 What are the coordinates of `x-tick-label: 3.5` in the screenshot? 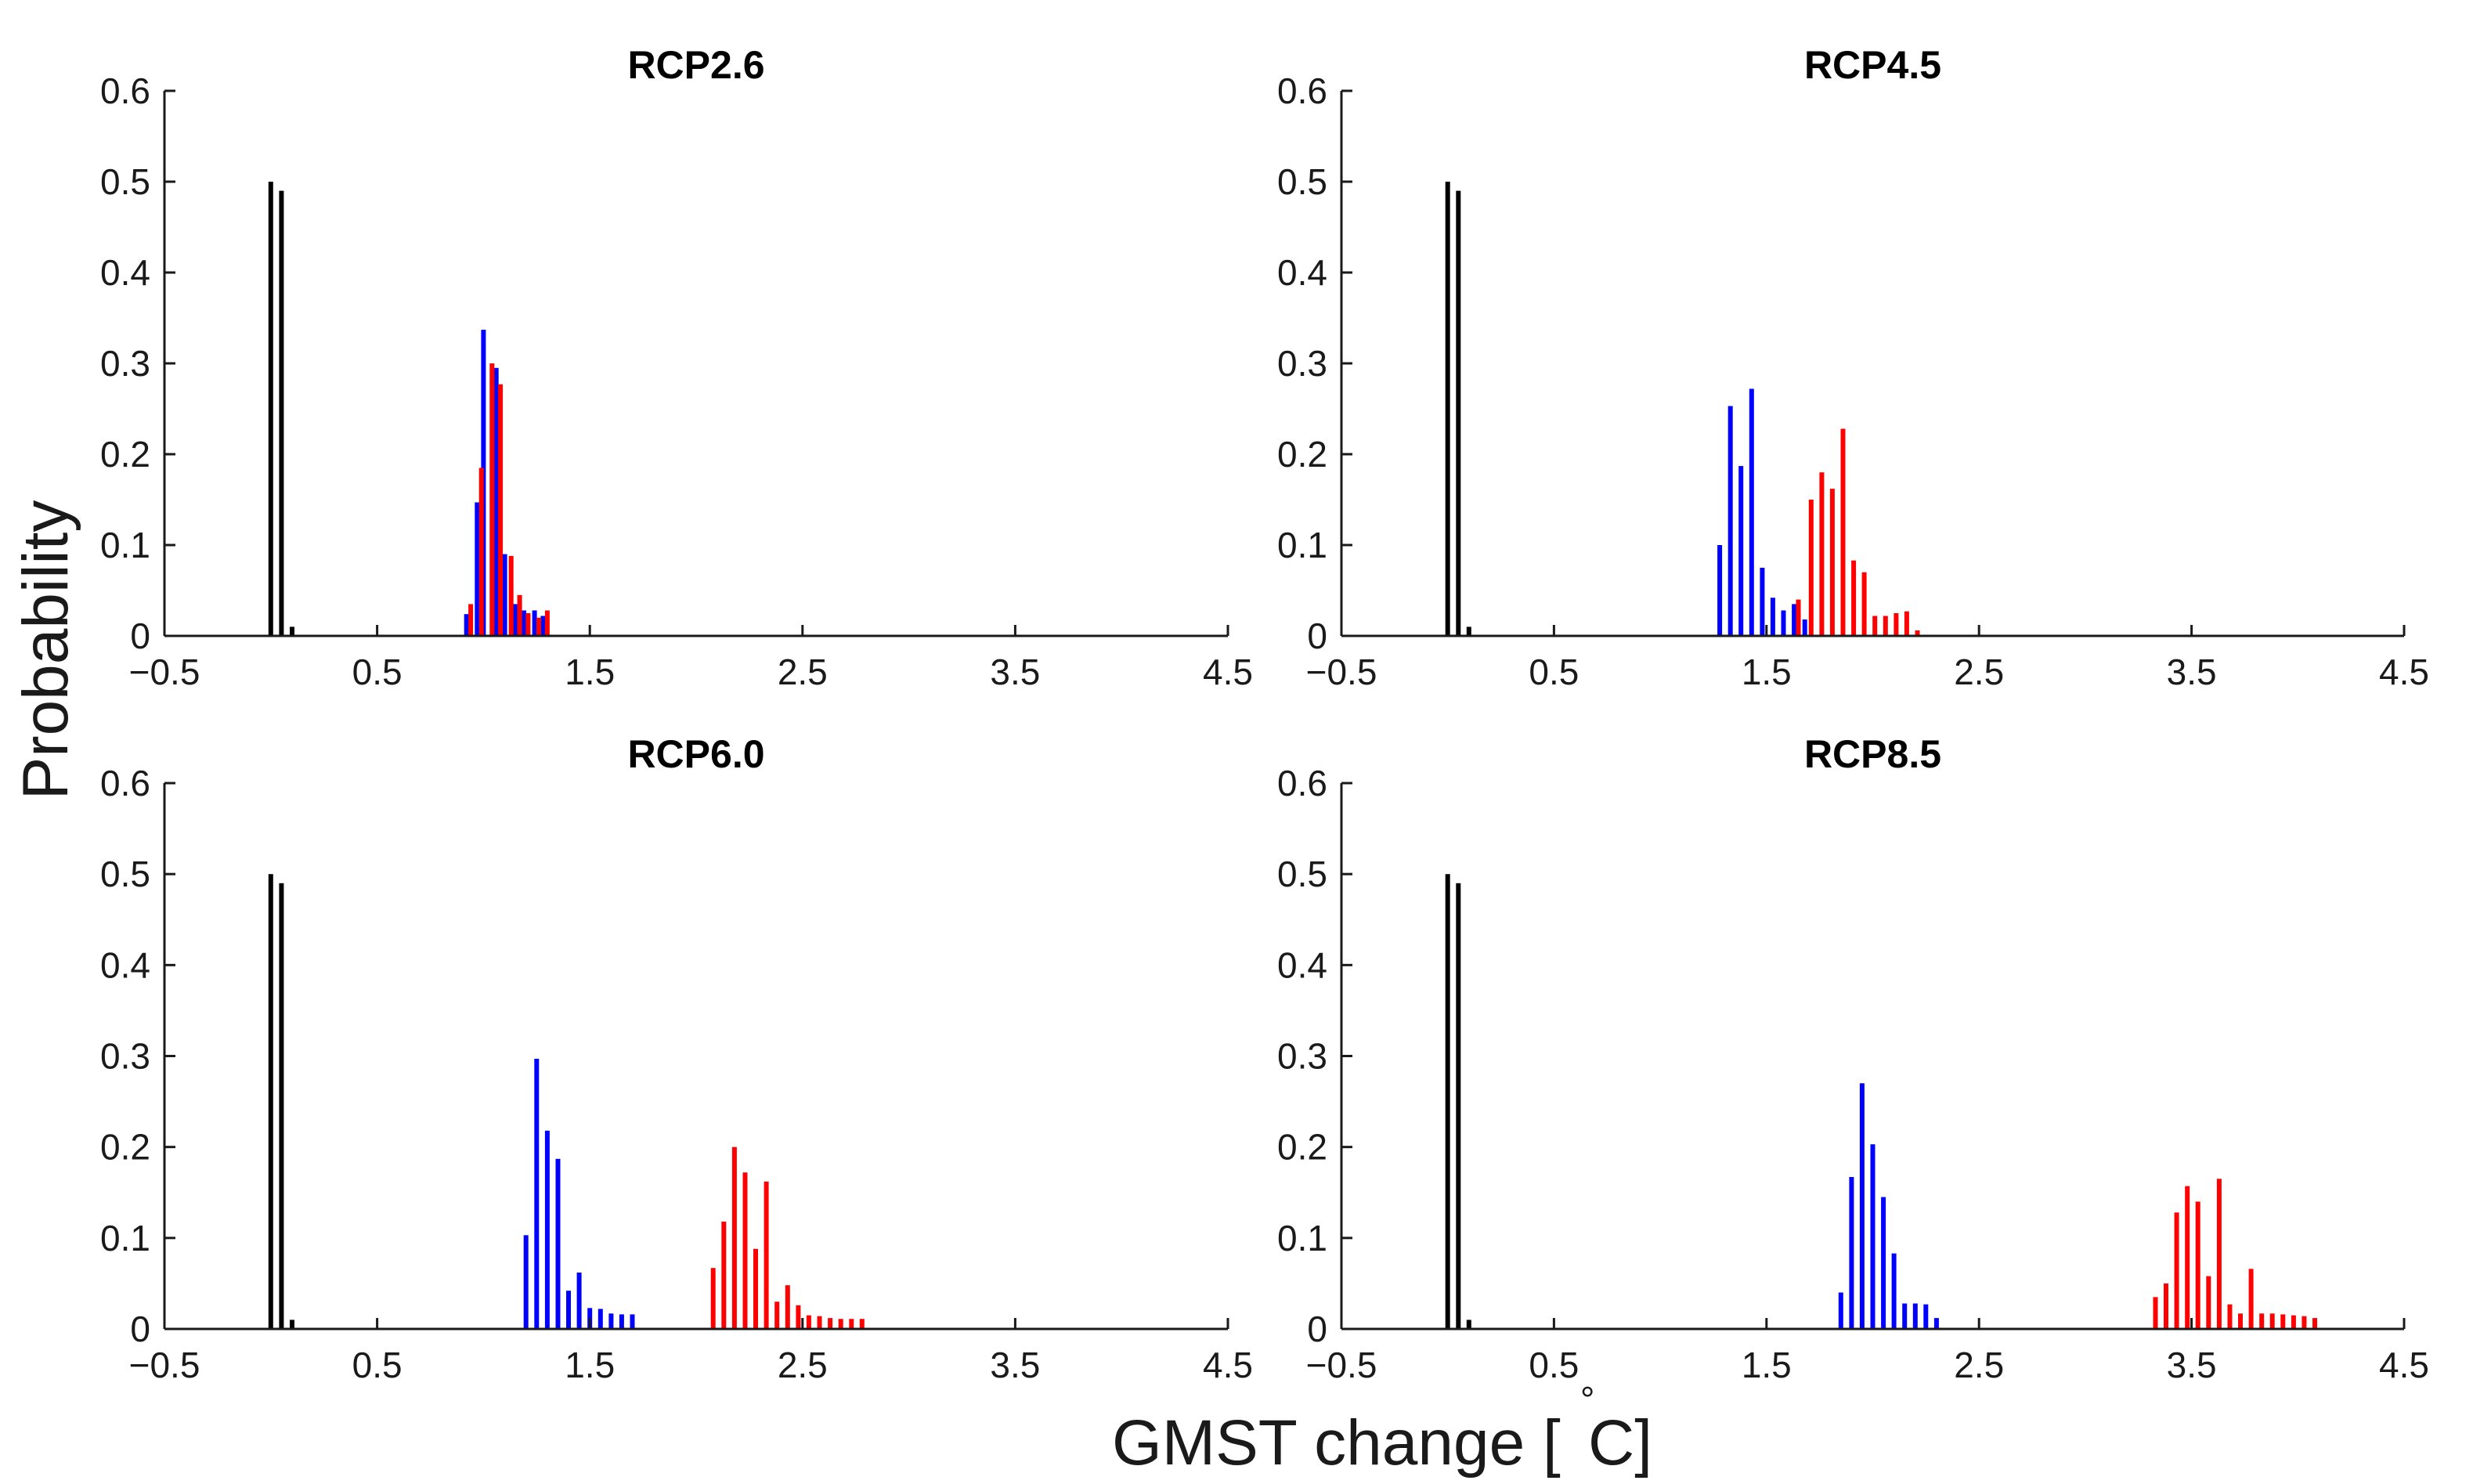 It's located at (2192, 1365).